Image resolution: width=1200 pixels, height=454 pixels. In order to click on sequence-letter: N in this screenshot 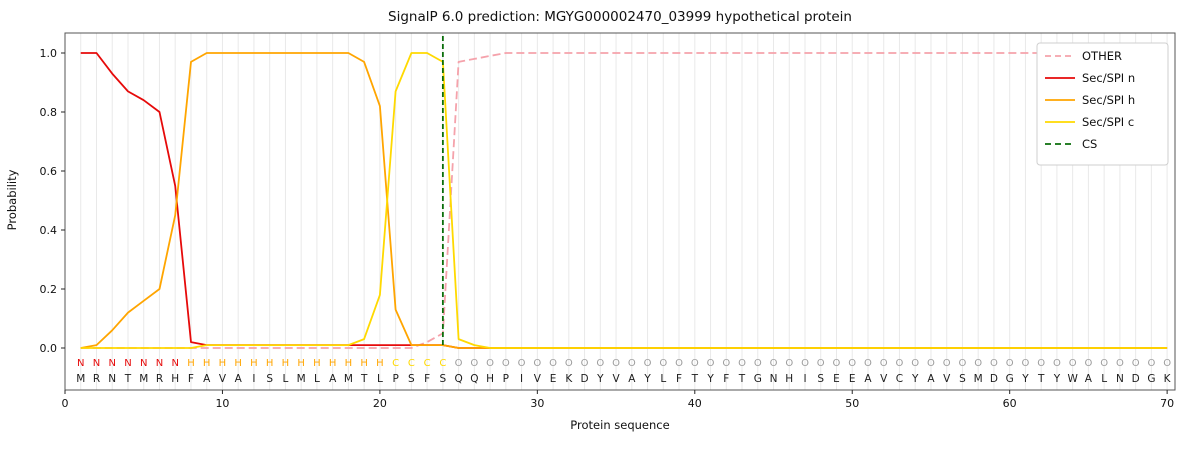, I will do `click(774, 379)`.